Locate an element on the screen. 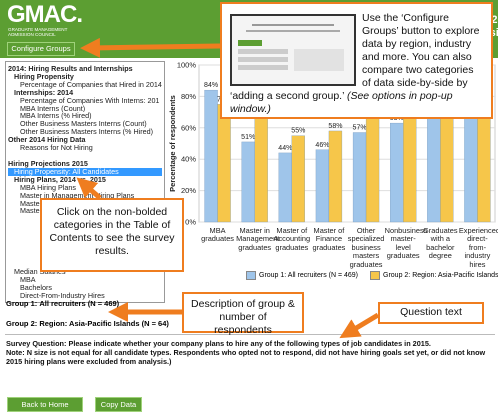 The width and height of the screenshot is (498, 416). toc-item: Hiring Projections 2015 is located at coordinates (48, 163).